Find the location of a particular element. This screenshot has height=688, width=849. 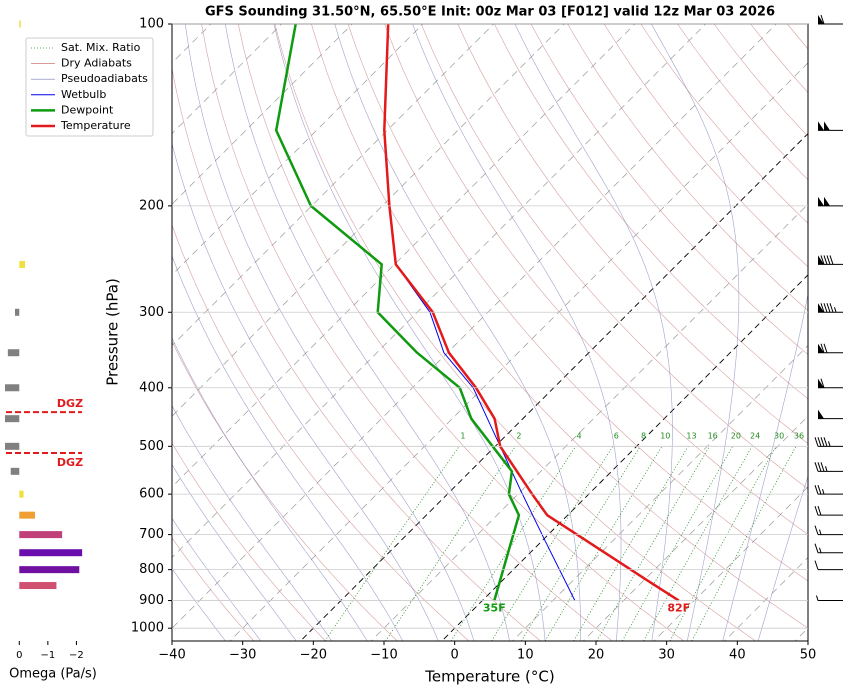

isotherm is located at coordinates (695, 528).